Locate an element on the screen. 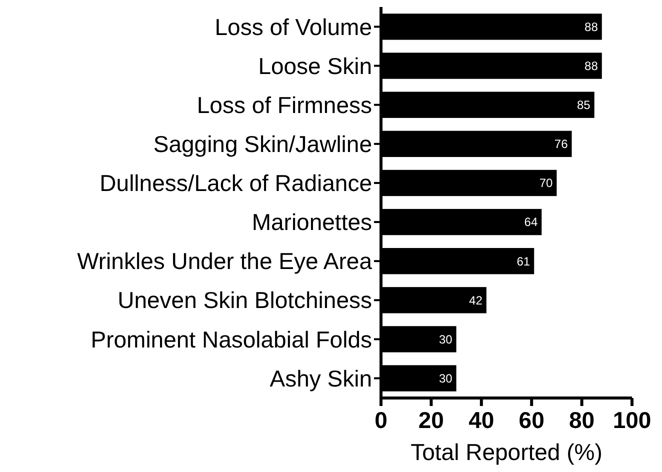  data-label: 85 is located at coordinates (583, 105).